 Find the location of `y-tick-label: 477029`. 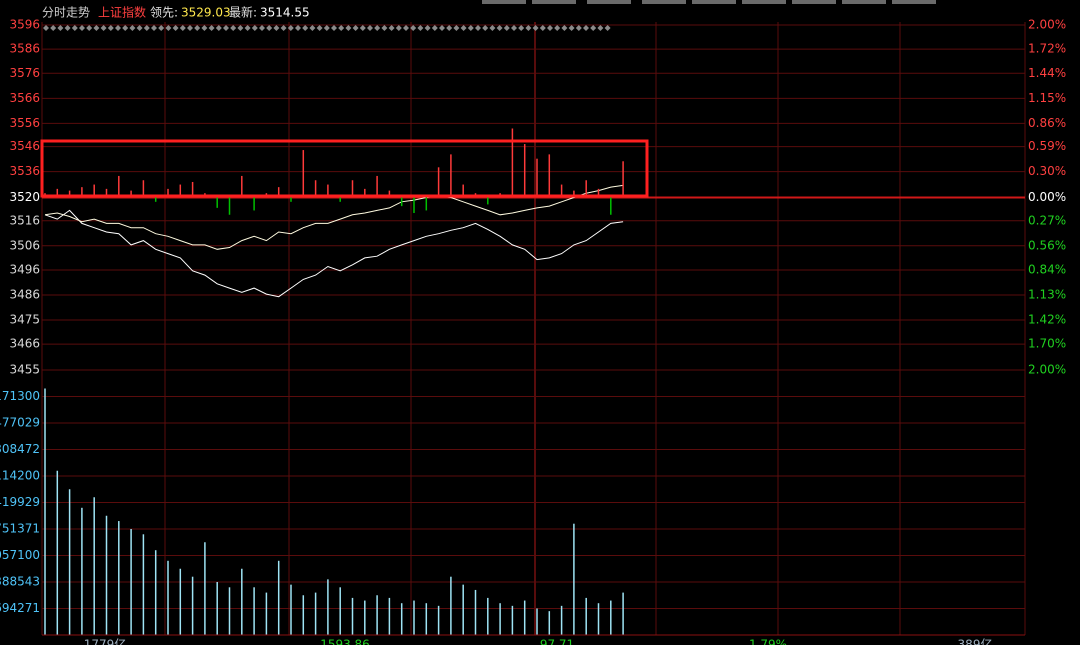

y-tick-label: 477029 is located at coordinates (20, 423).